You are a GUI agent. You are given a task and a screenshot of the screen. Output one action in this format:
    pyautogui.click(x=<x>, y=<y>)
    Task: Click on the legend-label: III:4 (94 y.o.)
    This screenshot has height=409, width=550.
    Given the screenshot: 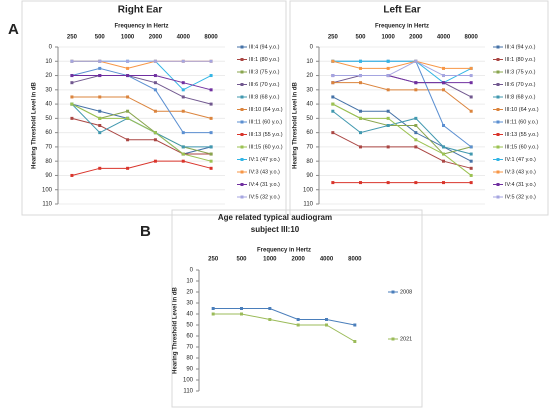 What is the action you would take?
    pyautogui.click(x=264, y=47)
    